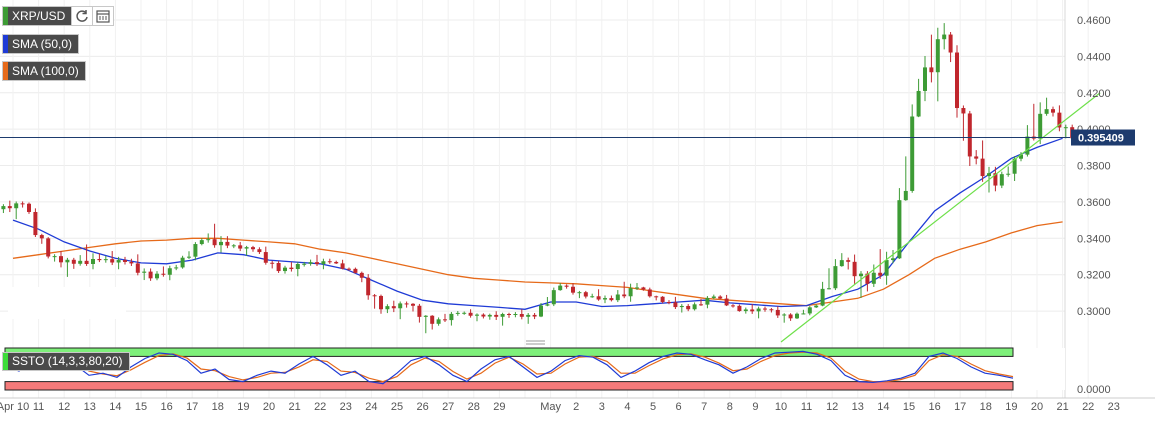 The height and width of the screenshot is (431, 1155). What do you see at coordinates (1101, 139) in the screenshot?
I see `price-tag-label: 0.395409` at bounding box center [1101, 139].